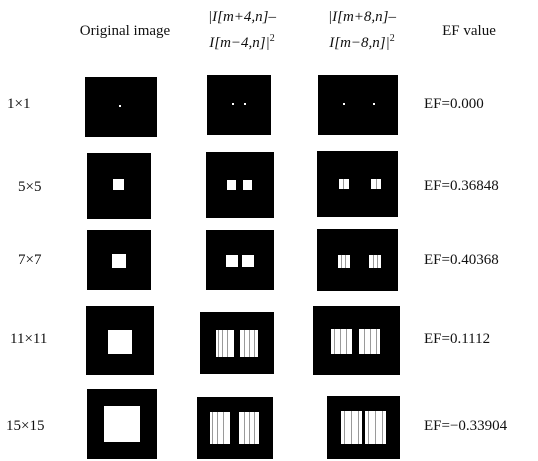 The image size is (538, 461). I want to click on ef-value: EF=0.000, so click(454, 104).